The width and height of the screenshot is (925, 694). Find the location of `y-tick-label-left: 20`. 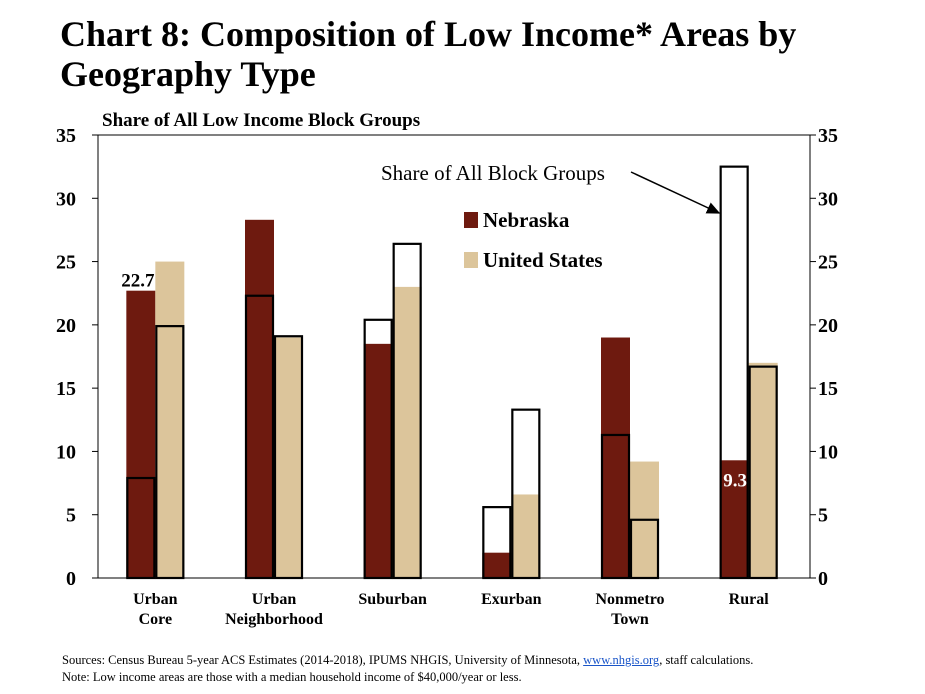

y-tick-label-left: 20 is located at coordinates (66, 326).